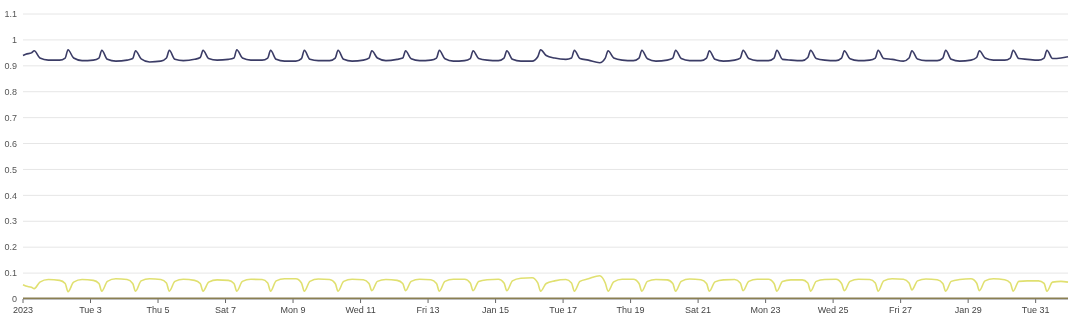 This screenshot has width=1080, height=322. Describe the element at coordinates (496, 310) in the screenshot. I see `x-tick-label: Jan 15` at that location.